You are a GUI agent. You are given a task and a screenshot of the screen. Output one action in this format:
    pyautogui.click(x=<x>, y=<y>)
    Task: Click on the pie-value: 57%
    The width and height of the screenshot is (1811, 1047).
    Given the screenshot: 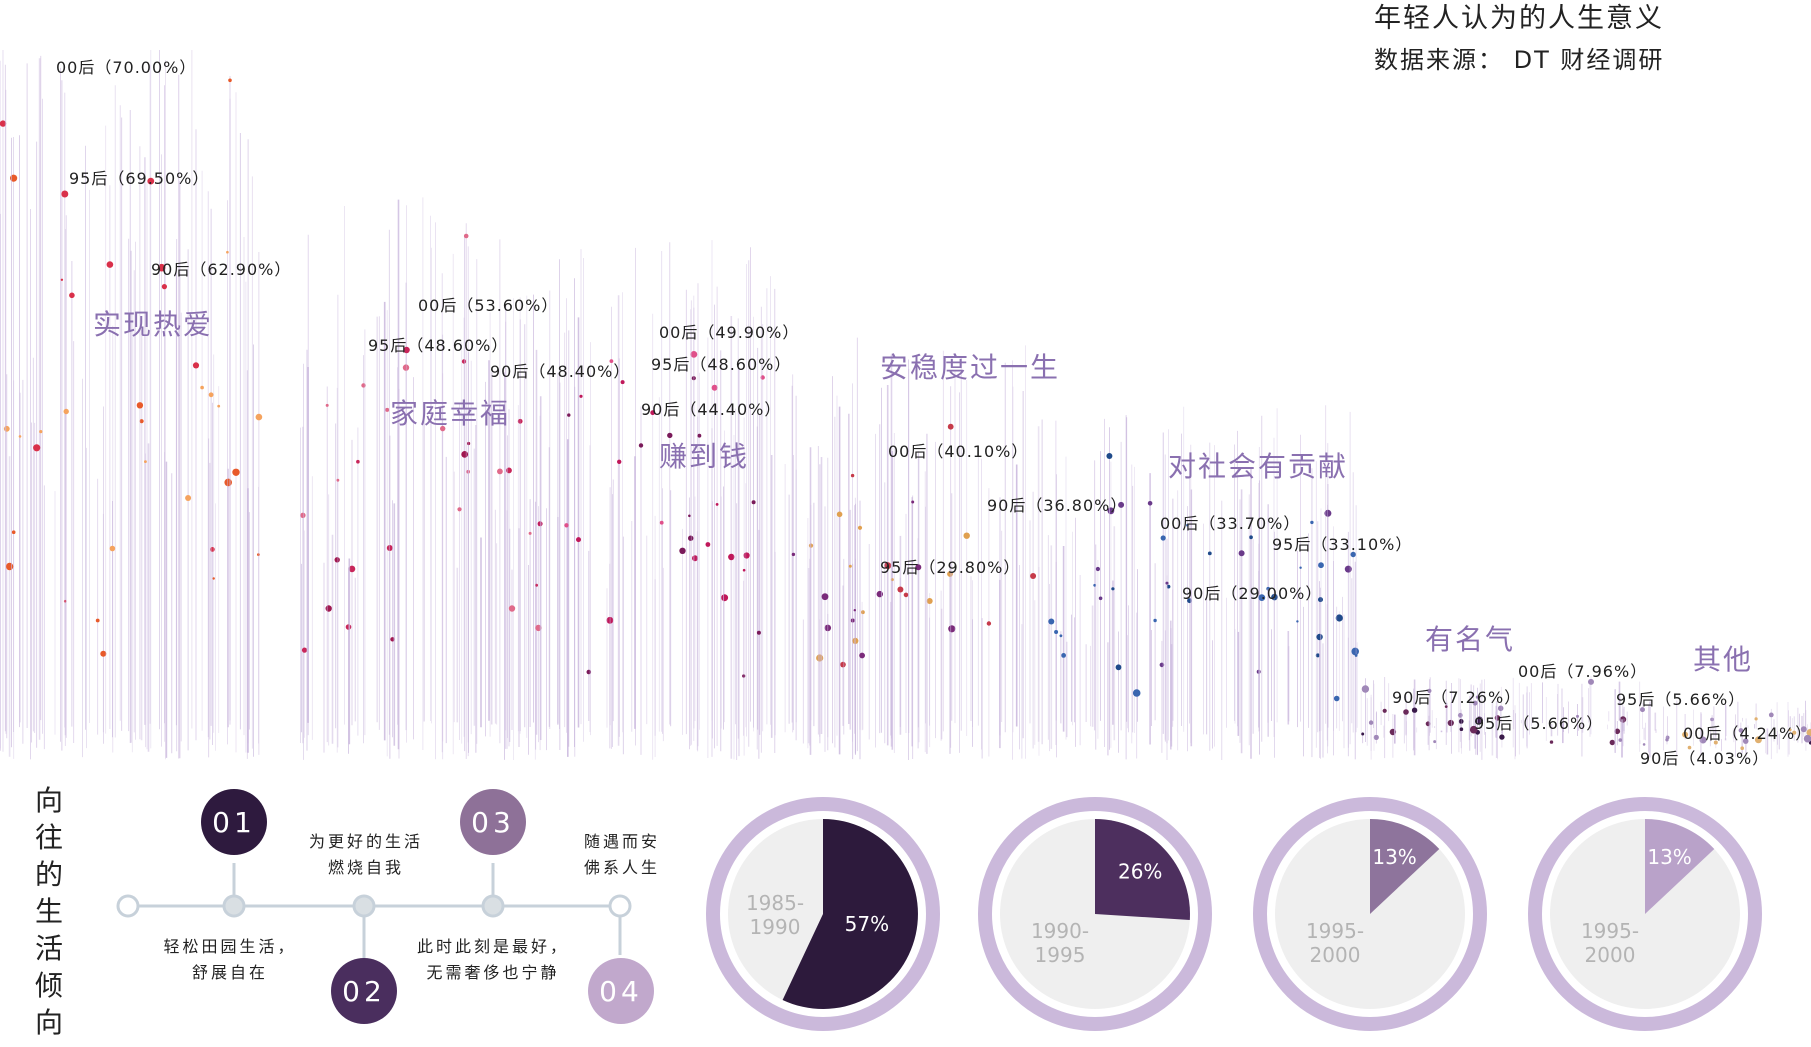 What is the action you would take?
    pyautogui.click(x=867, y=924)
    